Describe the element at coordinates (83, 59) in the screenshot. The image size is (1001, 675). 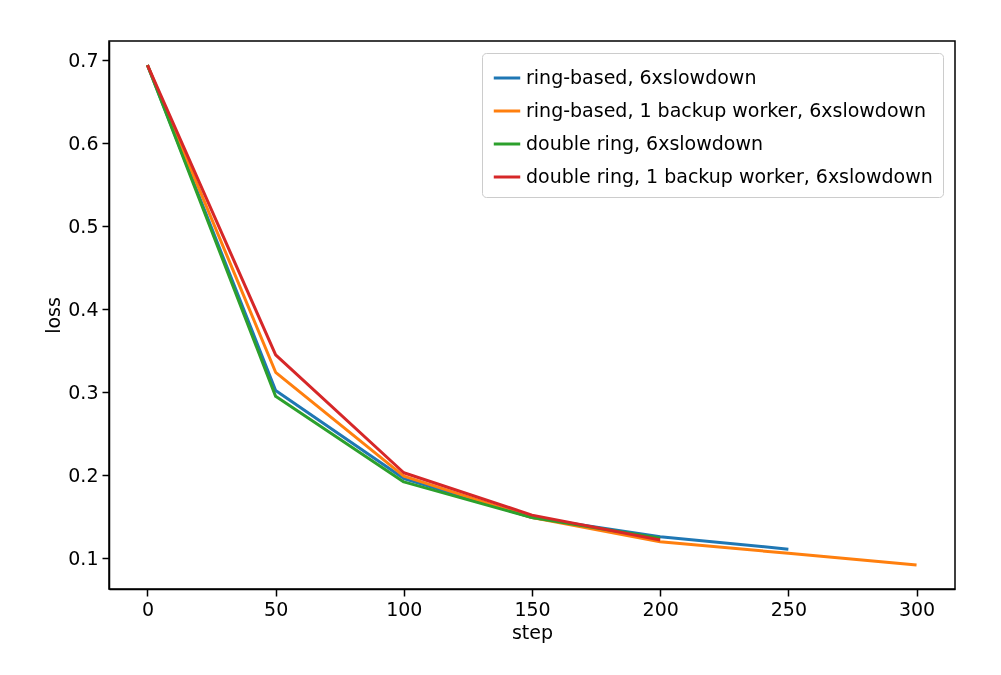
I see `y-tick-label: 0.7` at that location.